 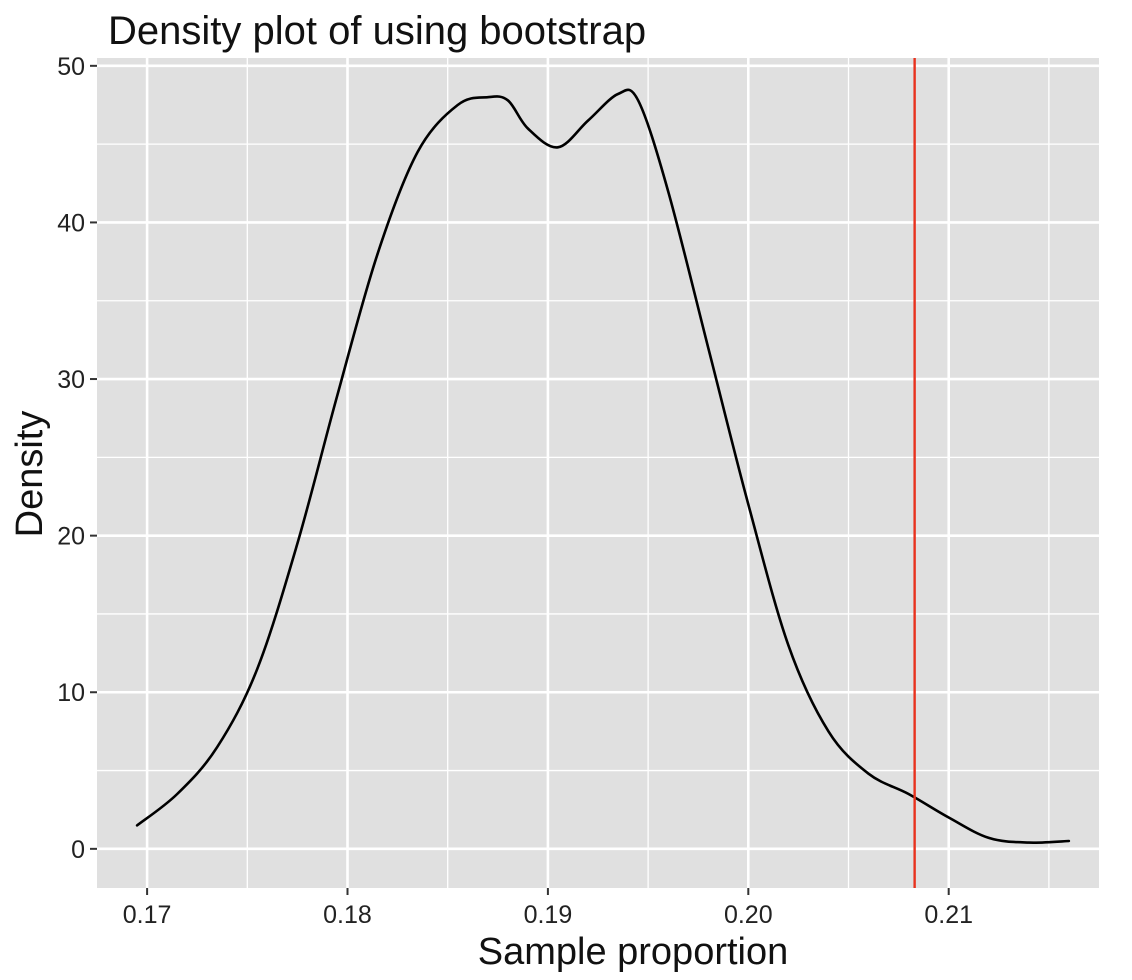 I want to click on y-axis-title: Density, so click(x=30, y=474).